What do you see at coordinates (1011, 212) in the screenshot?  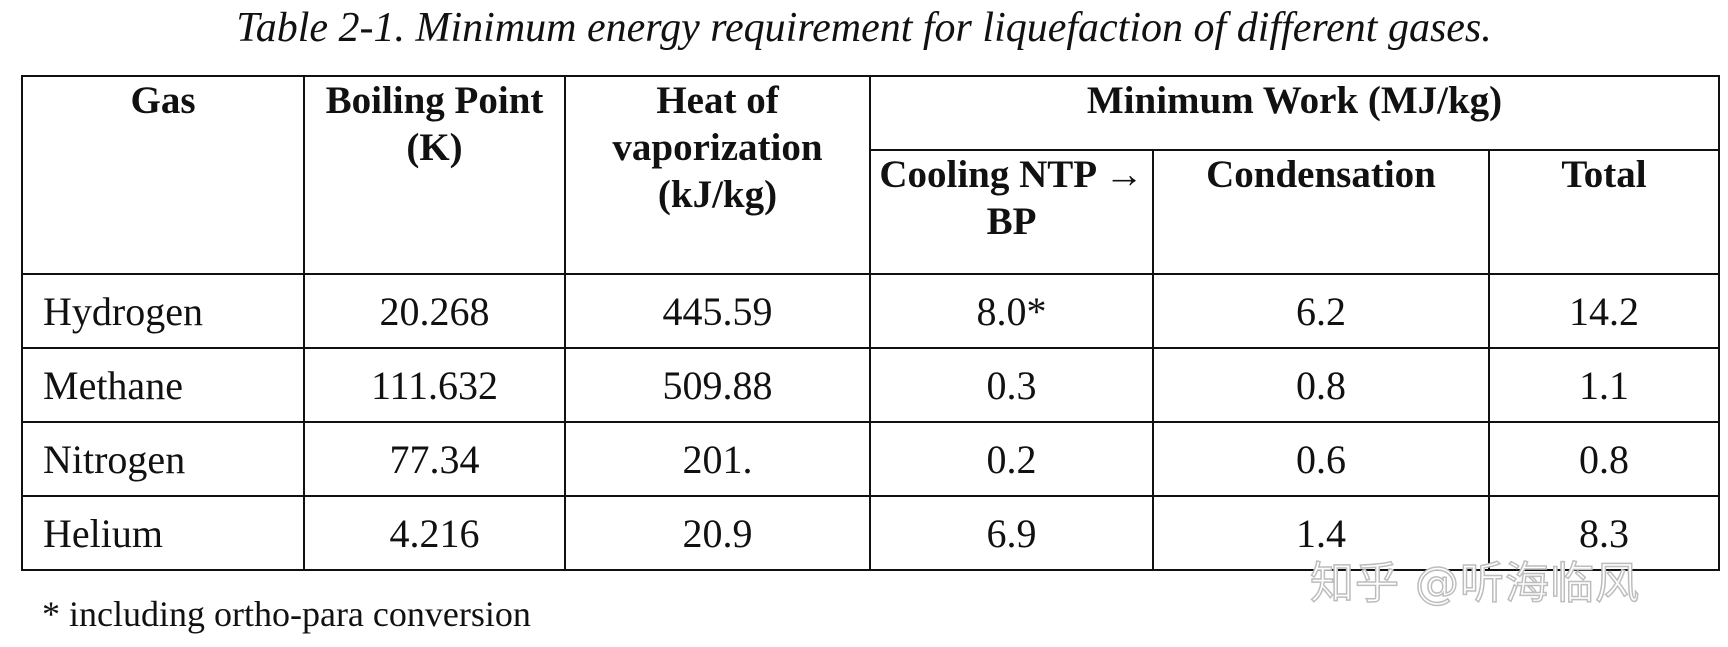 I see `header-cooling: Cooling NTP → BP` at bounding box center [1011, 212].